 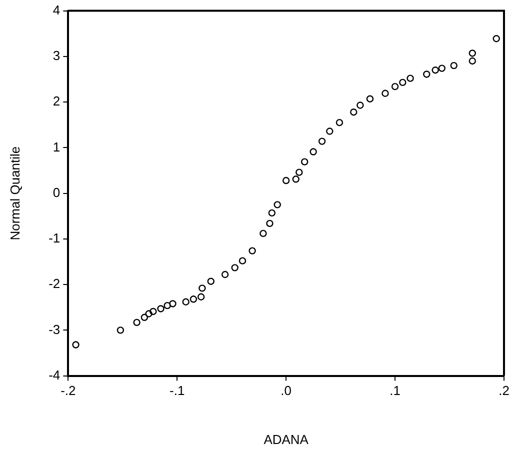 I want to click on y-tick-label: 0, so click(x=56, y=192).